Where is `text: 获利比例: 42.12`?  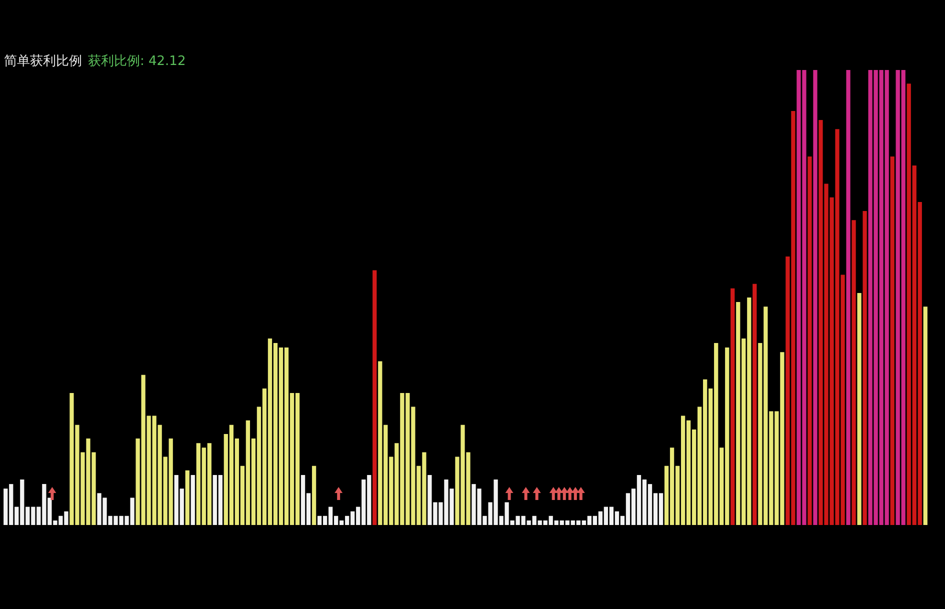
text: 获利比例: 42.12 is located at coordinates (137, 61).